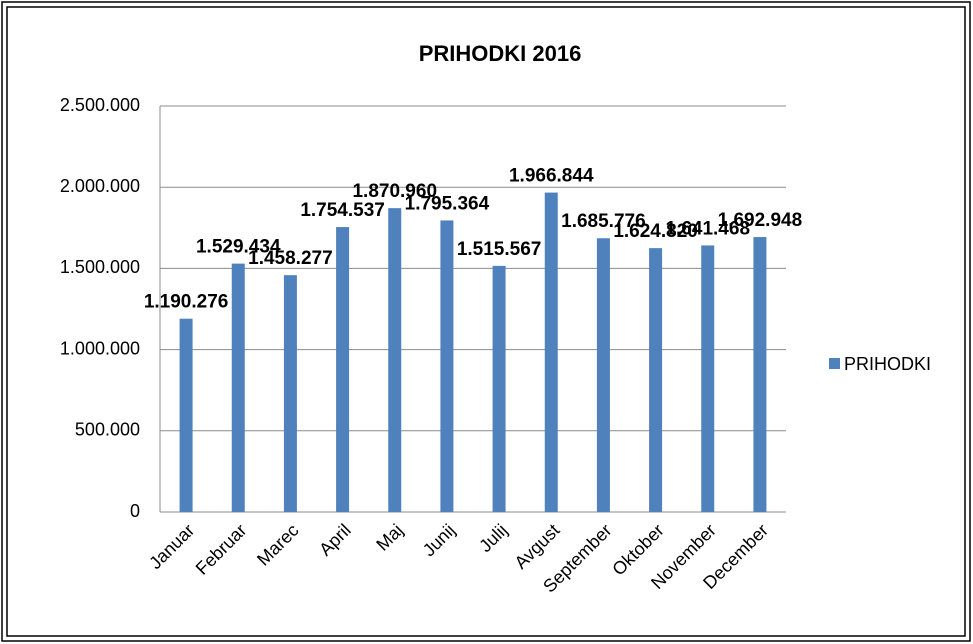 This screenshot has width=973, height=644. Describe the element at coordinates (551, 176) in the screenshot. I see `data-label: 1.966.844` at that location.